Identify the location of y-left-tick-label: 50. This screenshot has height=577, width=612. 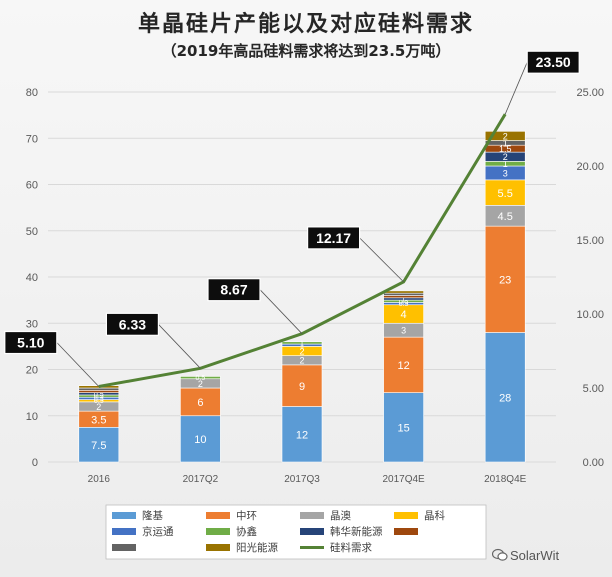
(32, 232).